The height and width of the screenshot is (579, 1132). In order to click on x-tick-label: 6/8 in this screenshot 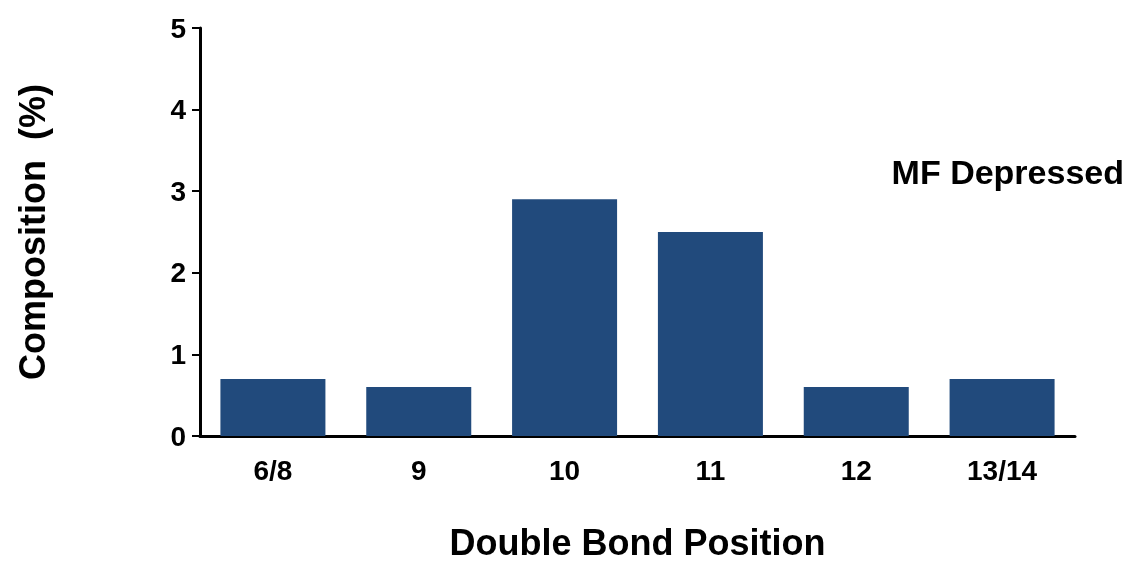, I will do `click(273, 470)`.